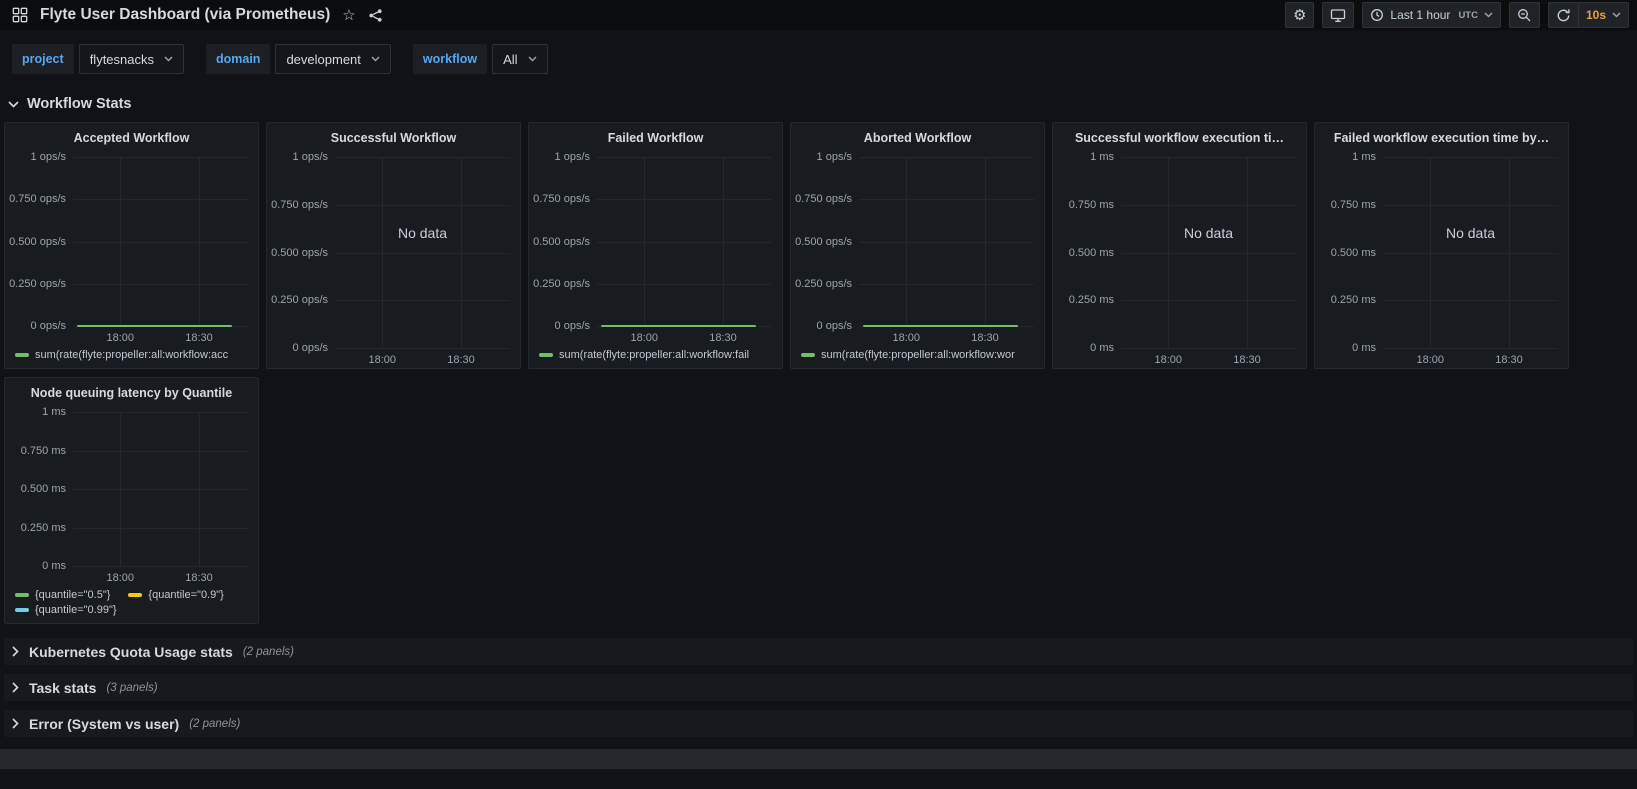  Describe the element at coordinates (818, 651) in the screenshot. I see `row-kubernetes-quota-usage-stats: Kubernetes Quota Usage stats (2 panels)` at that location.